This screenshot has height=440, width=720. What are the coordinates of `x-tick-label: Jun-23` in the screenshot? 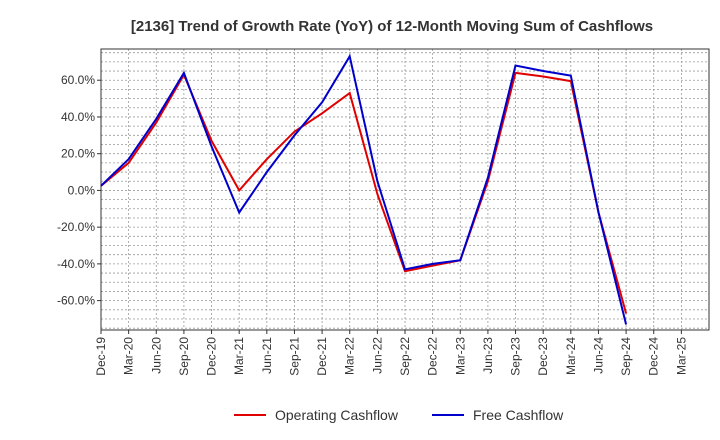 It's located at (488, 355).